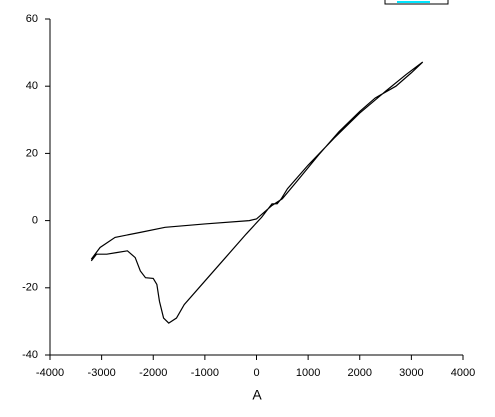 This screenshot has height=417, width=495. What do you see at coordinates (411, 373) in the screenshot?
I see `x-tick-label: 3000` at bounding box center [411, 373].